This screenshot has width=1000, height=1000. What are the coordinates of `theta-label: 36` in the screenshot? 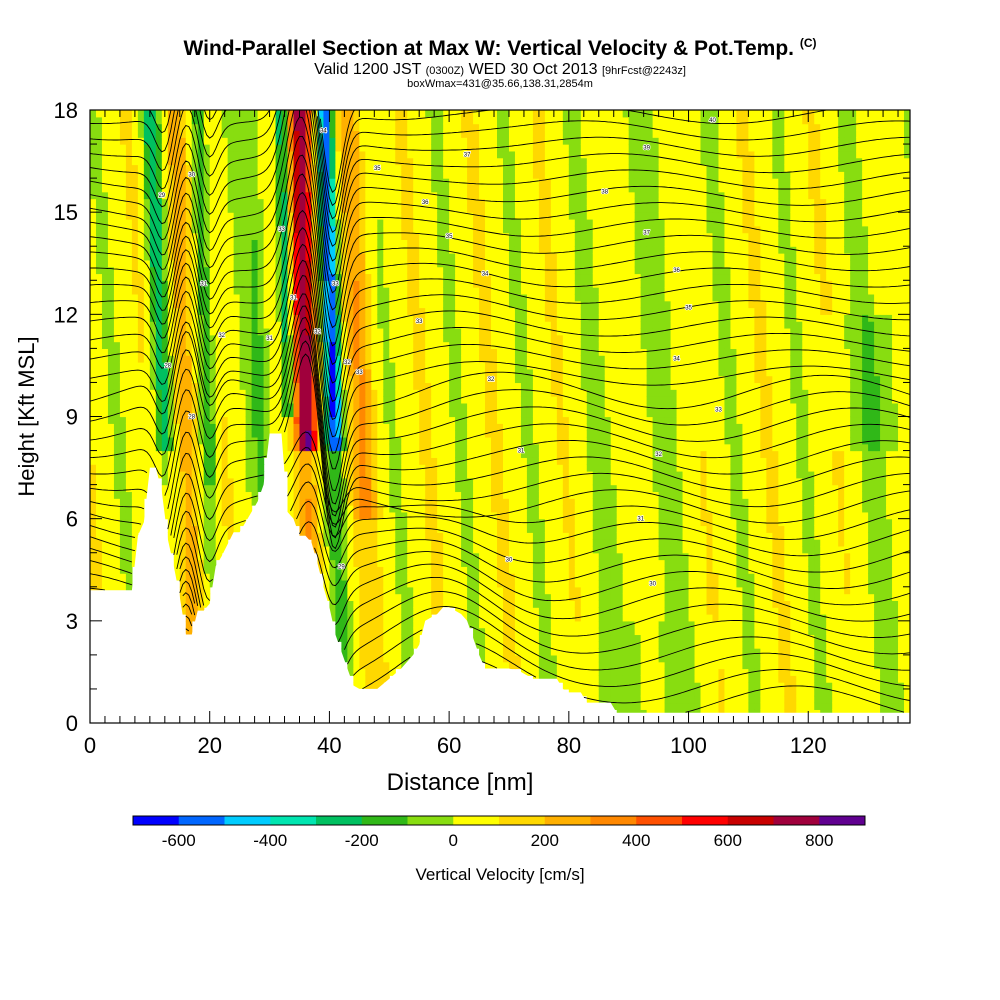 It's located at (425, 203).